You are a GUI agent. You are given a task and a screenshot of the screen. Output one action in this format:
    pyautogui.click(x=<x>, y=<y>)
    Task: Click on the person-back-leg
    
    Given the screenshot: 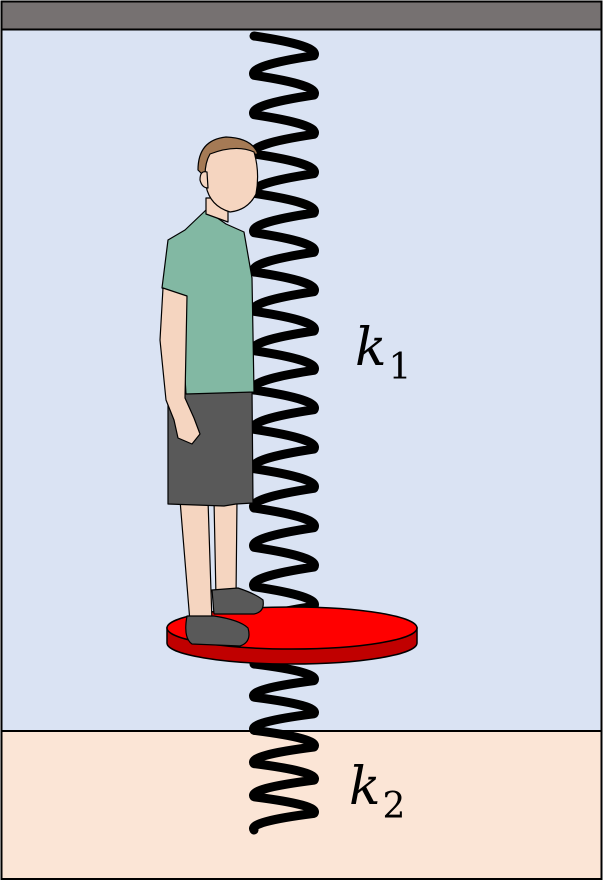 What is the action you would take?
    pyautogui.click(x=225, y=549)
    